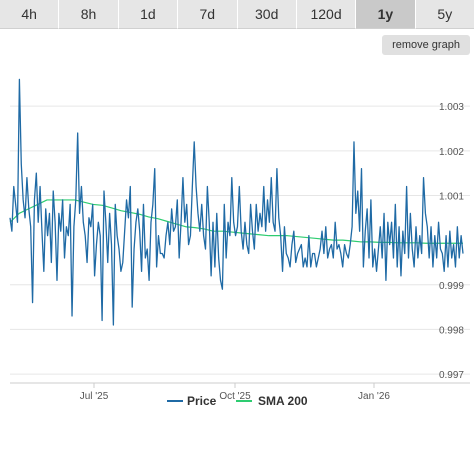  Describe the element at coordinates (235, 396) in the screenshot. I see `x-tick-label: Oct '25` at that location.